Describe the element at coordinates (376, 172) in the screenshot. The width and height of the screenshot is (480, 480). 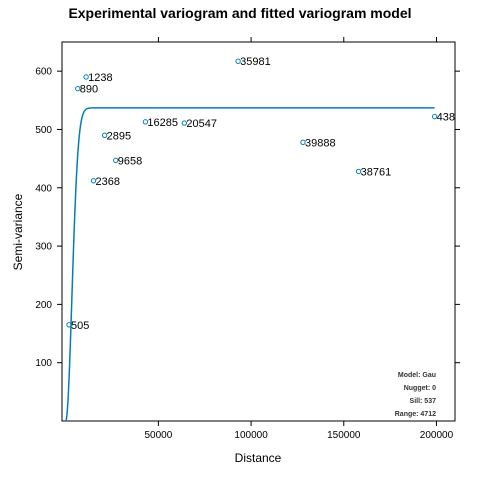
I see `point-label: 38761` at that location.